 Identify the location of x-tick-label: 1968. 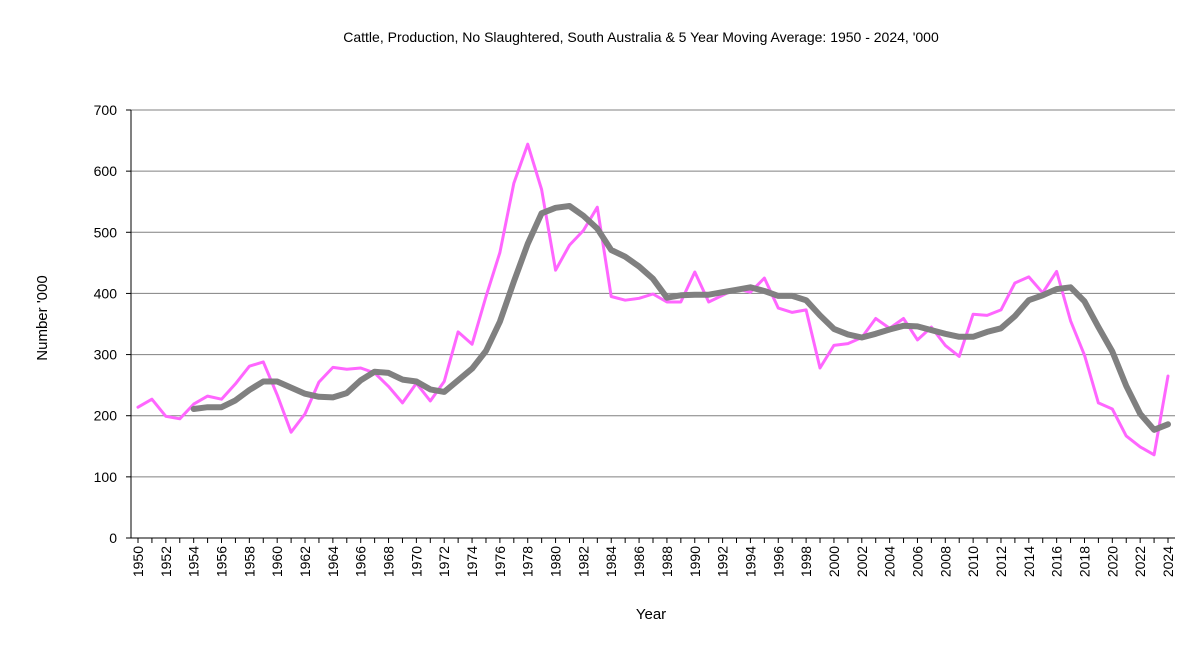
(389, 561).